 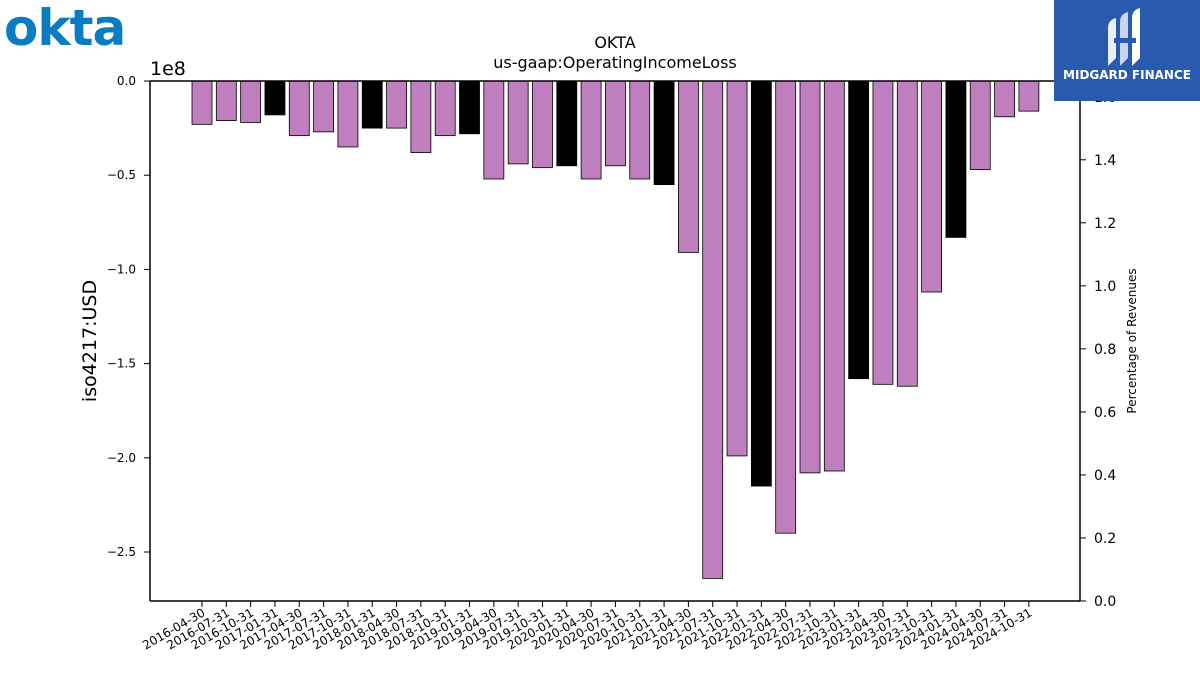 What do you see at coordinates (614, 42) in the screenshot?
I see `chart-title: OKTA` at bounding box center [614, 42].